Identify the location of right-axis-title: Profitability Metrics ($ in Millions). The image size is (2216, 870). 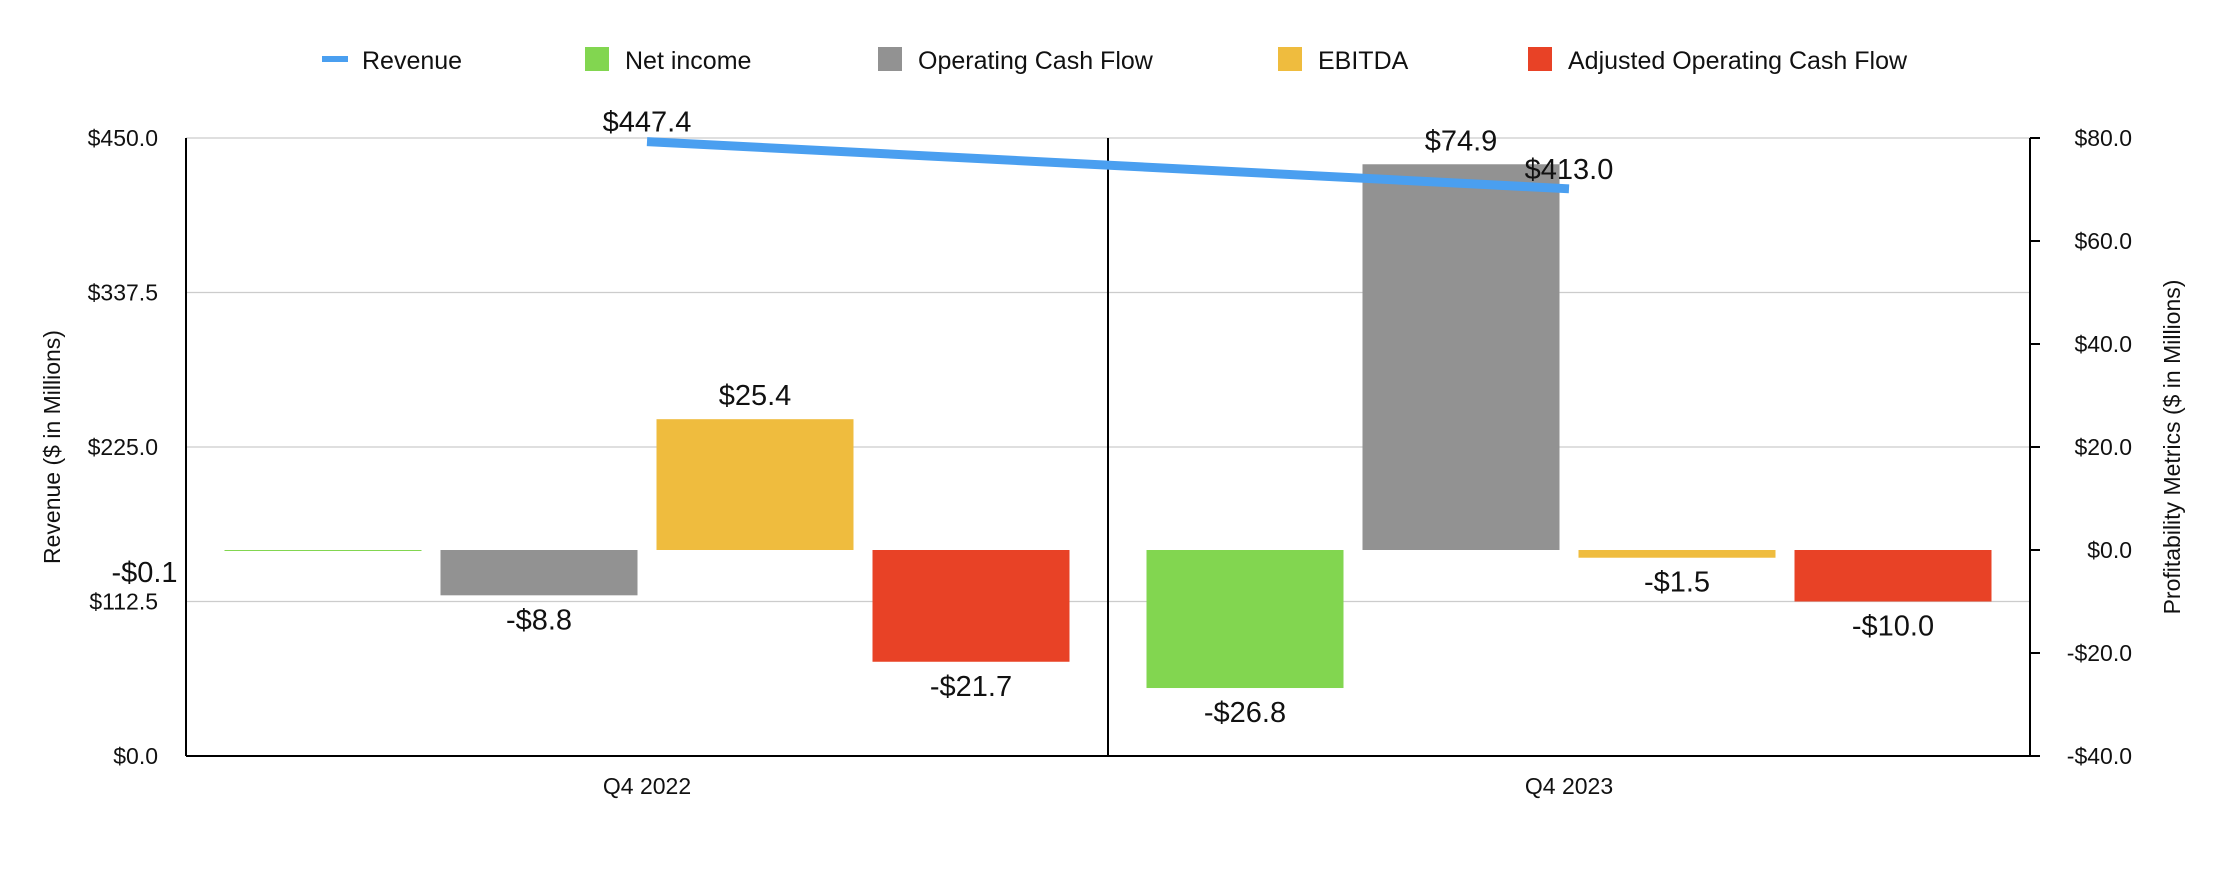
(2172, 447).